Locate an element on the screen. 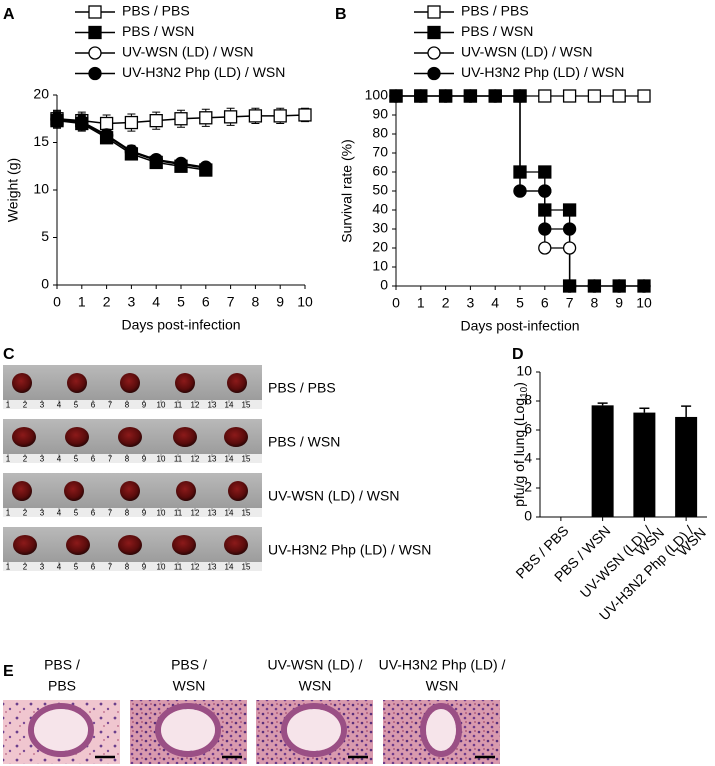  y-tick-label: 30 is located at coordinates (380, 228).